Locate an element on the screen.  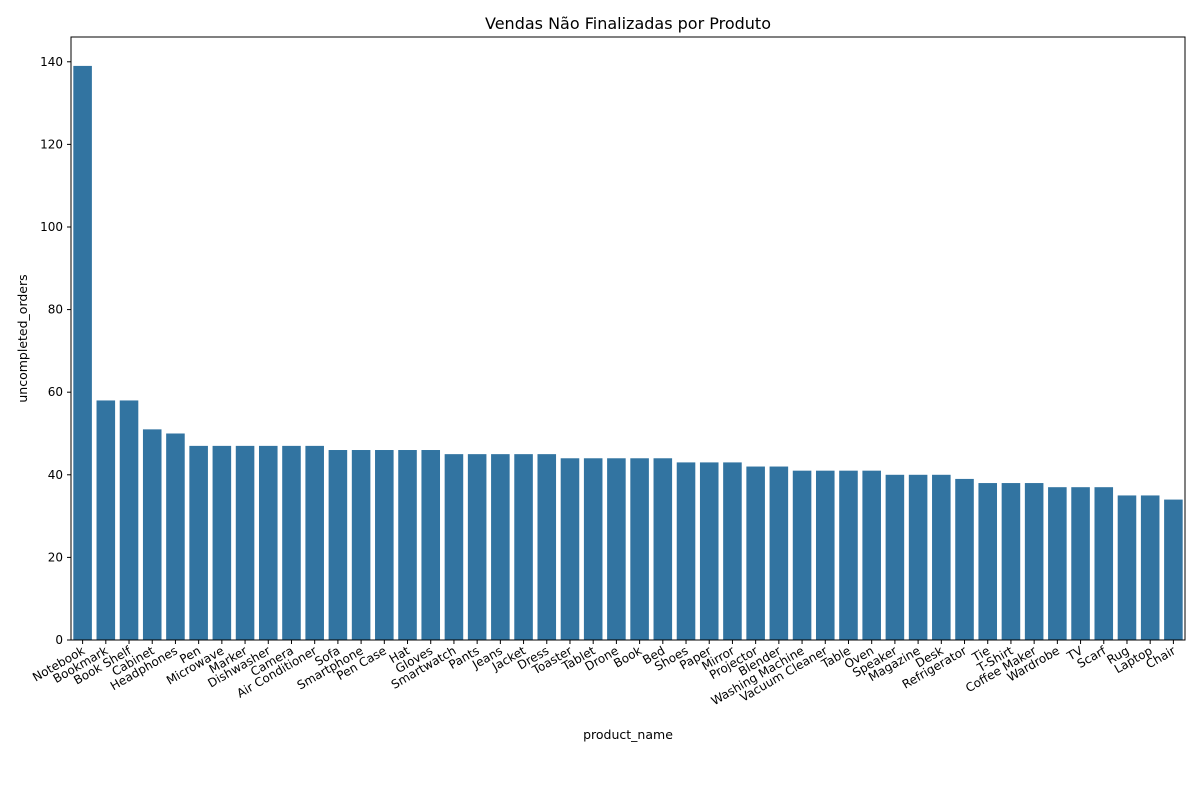
chart-title: Vendas Não Finalizadas por Produto is located at coordinates (628, 23).